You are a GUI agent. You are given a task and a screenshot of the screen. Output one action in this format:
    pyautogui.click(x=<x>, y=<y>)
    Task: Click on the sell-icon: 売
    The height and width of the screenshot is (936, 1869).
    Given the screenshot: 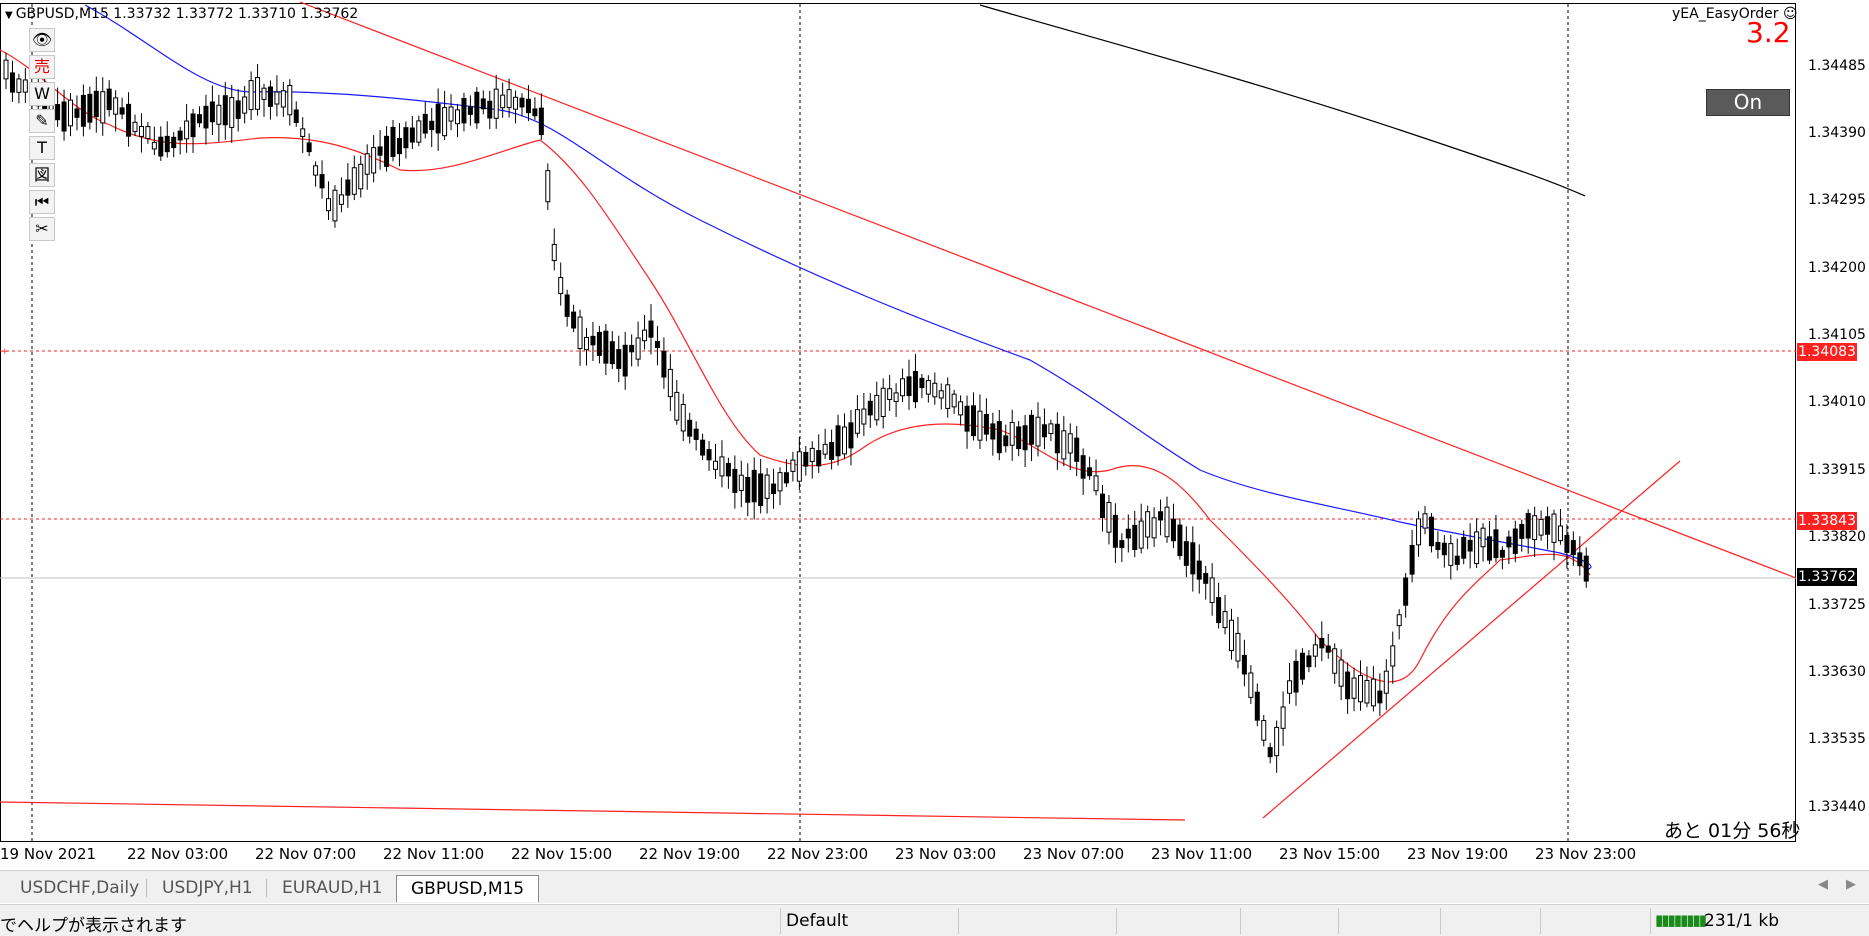 What is the action you would take?
    pyautogui.click(x=42, y=67)
    